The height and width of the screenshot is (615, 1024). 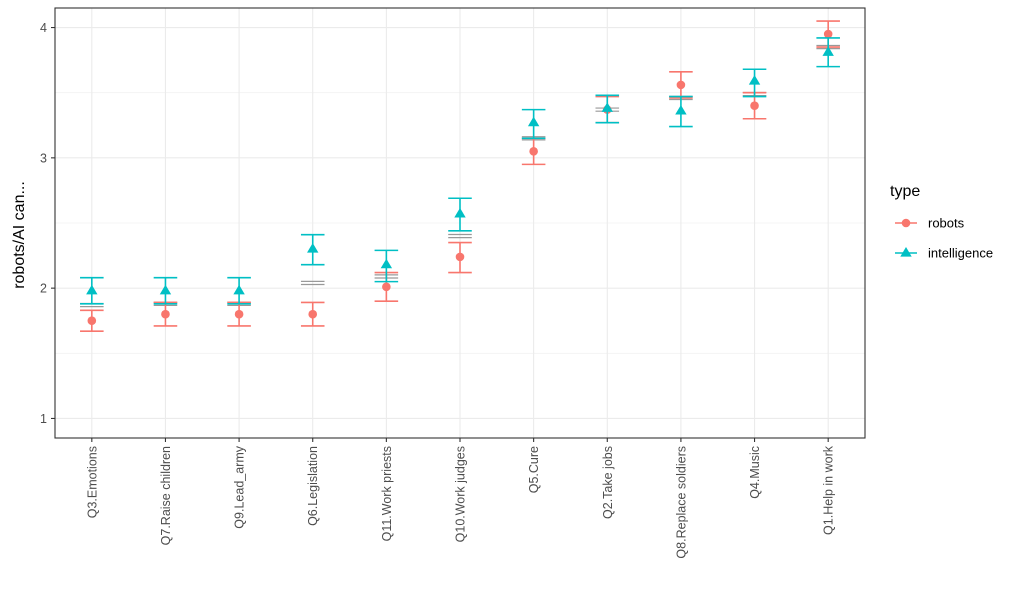 What do you see at coordinates (43, 158) in the screenshot?
I see `y-tick-label: 3` at bounding box center [43, 158].